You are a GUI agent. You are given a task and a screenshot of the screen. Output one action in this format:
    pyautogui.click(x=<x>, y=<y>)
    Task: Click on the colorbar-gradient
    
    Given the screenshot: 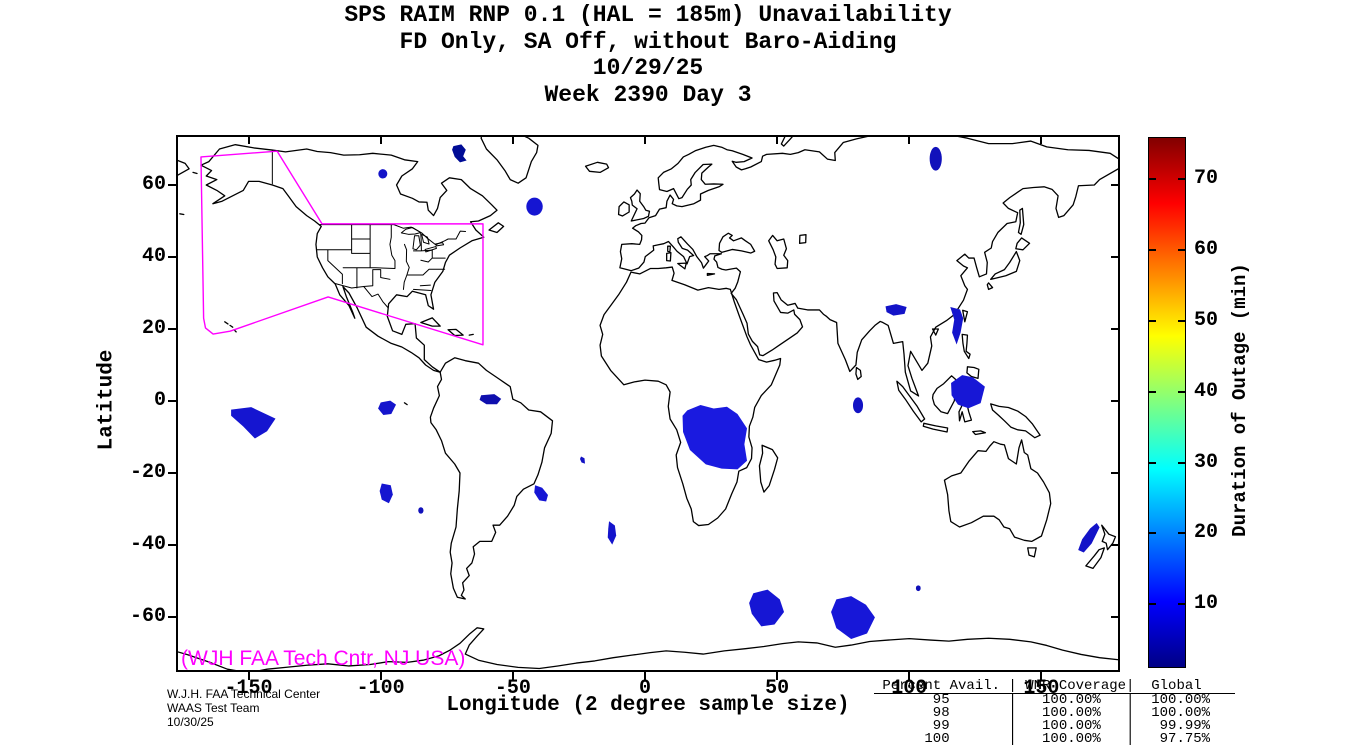 What is the action you would take?
    pyautogui.click(x=1167, y=402)
    